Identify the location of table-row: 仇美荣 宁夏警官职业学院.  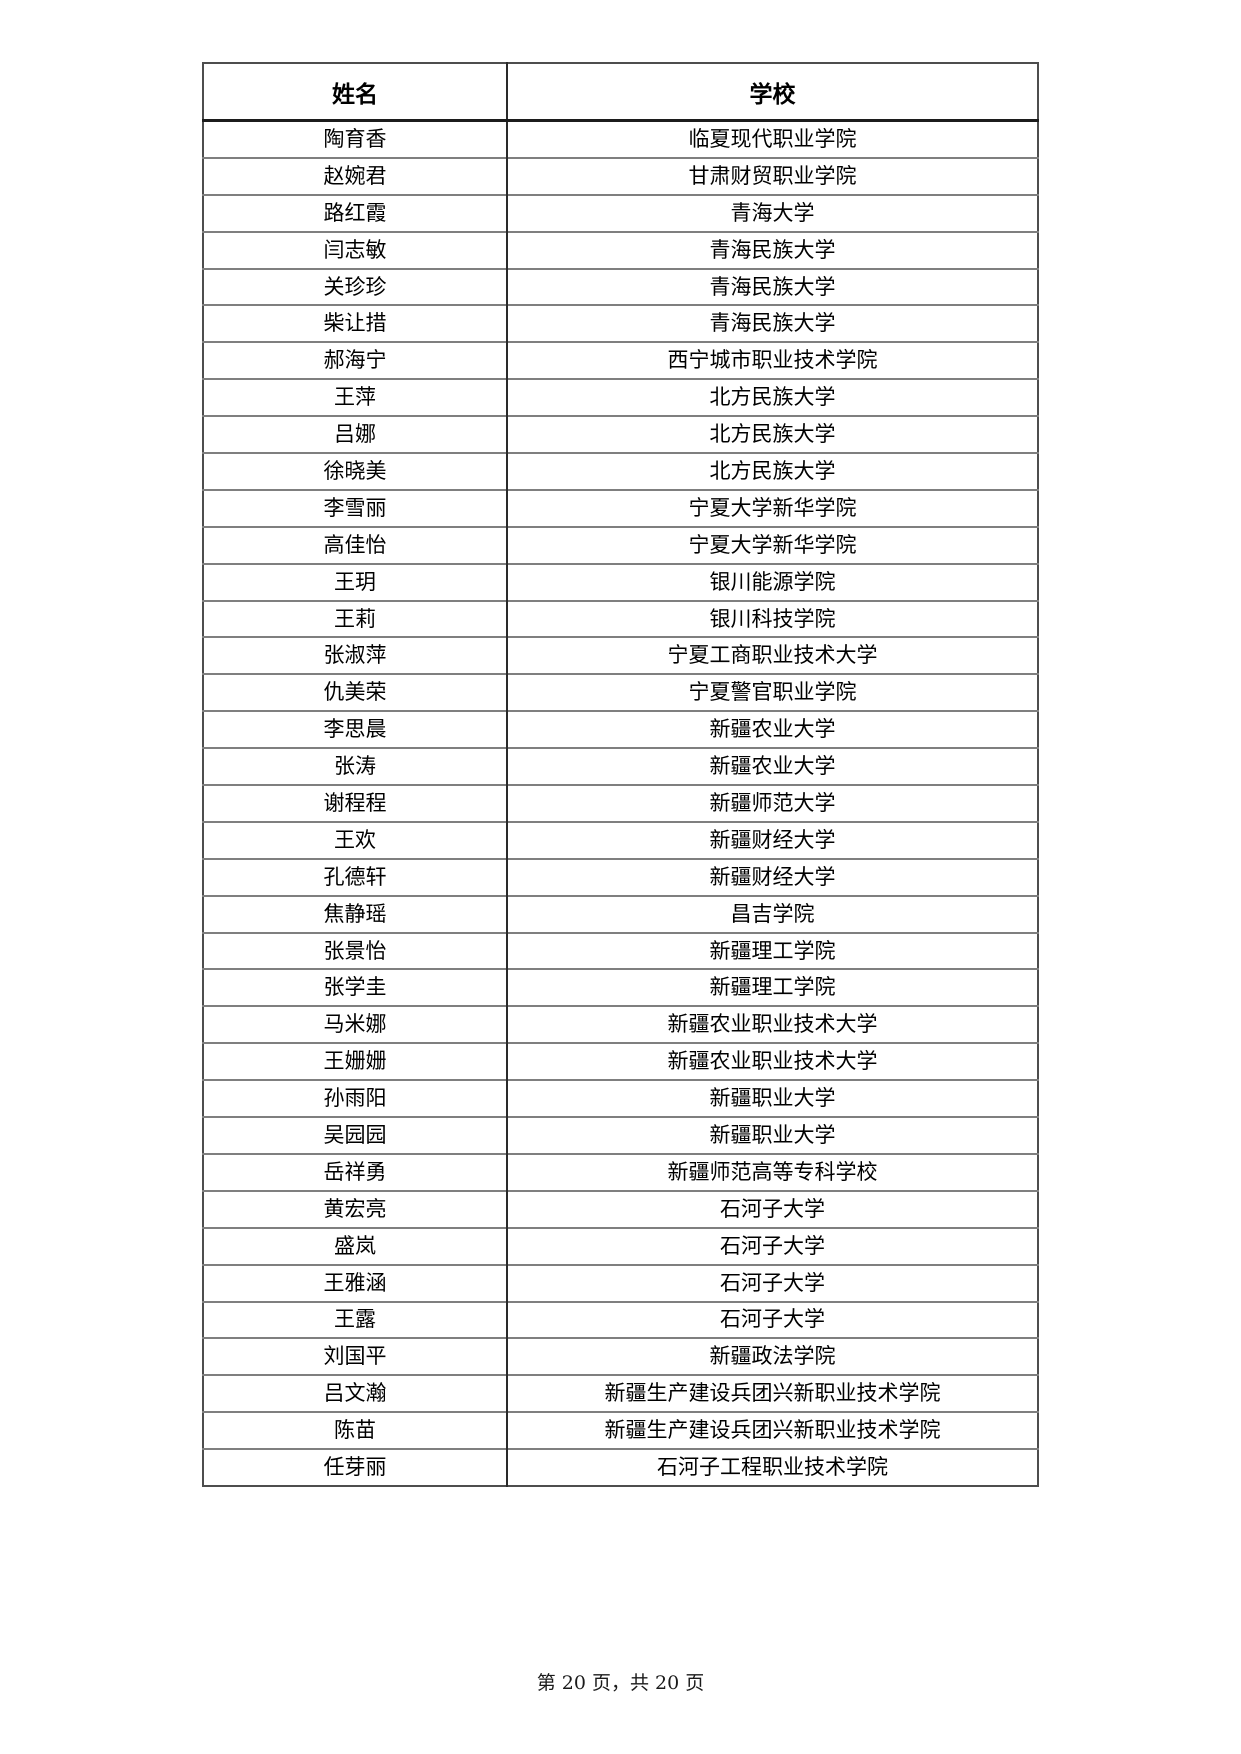
(620, 692).